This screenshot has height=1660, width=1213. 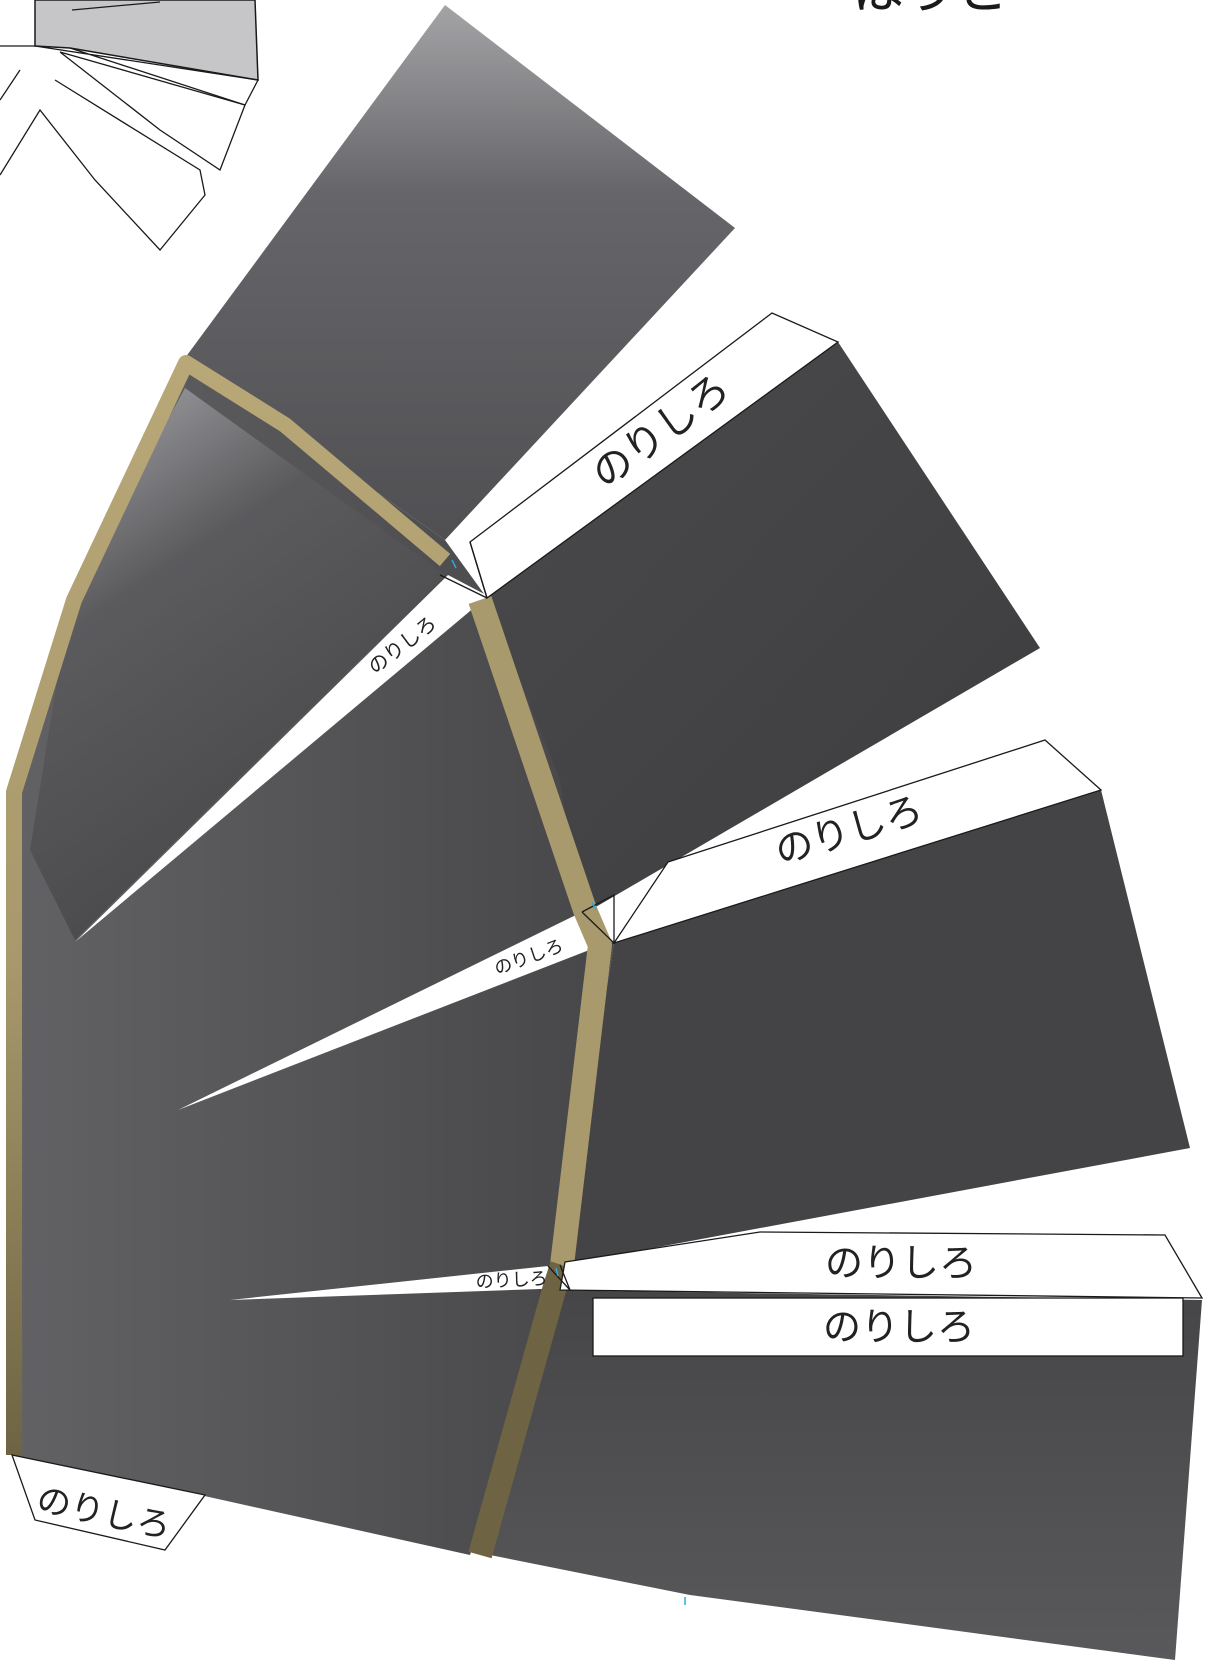 I want to click on glue-tab-bottom-left, so click(x=109, y=1502).